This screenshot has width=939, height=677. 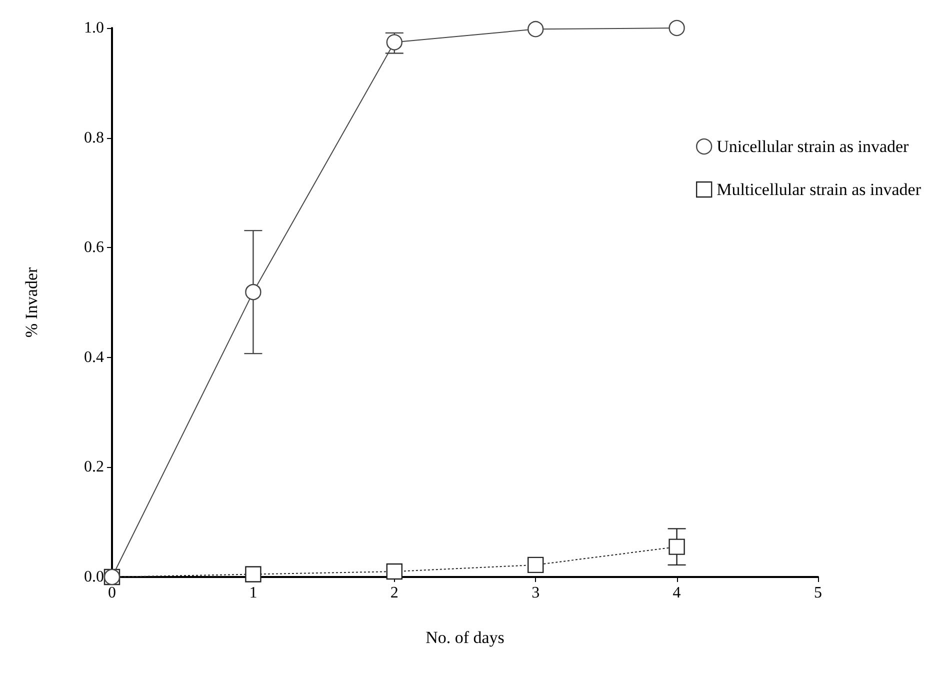 What do you see at coordinates (536, 593) in the screenshot?
I see `x-tick-label: 3` at bounding box center [536, 593].